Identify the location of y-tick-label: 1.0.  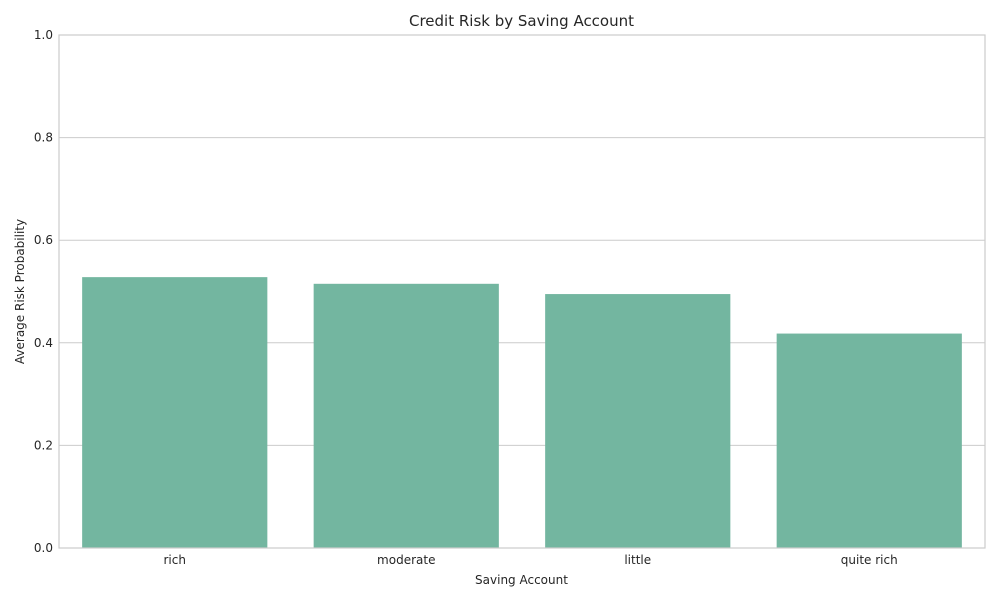
(43, 35).